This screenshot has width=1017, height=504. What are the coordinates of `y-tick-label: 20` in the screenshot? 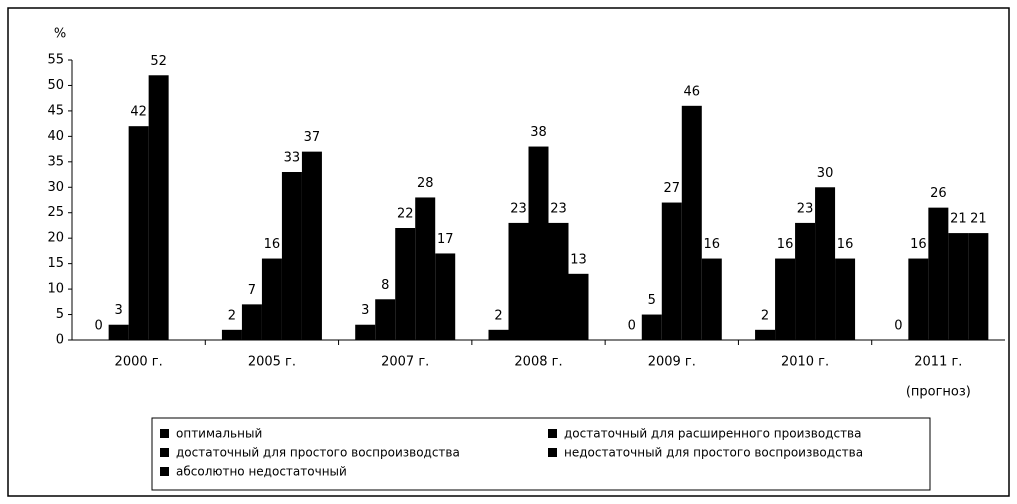 It's located at (55, 238).